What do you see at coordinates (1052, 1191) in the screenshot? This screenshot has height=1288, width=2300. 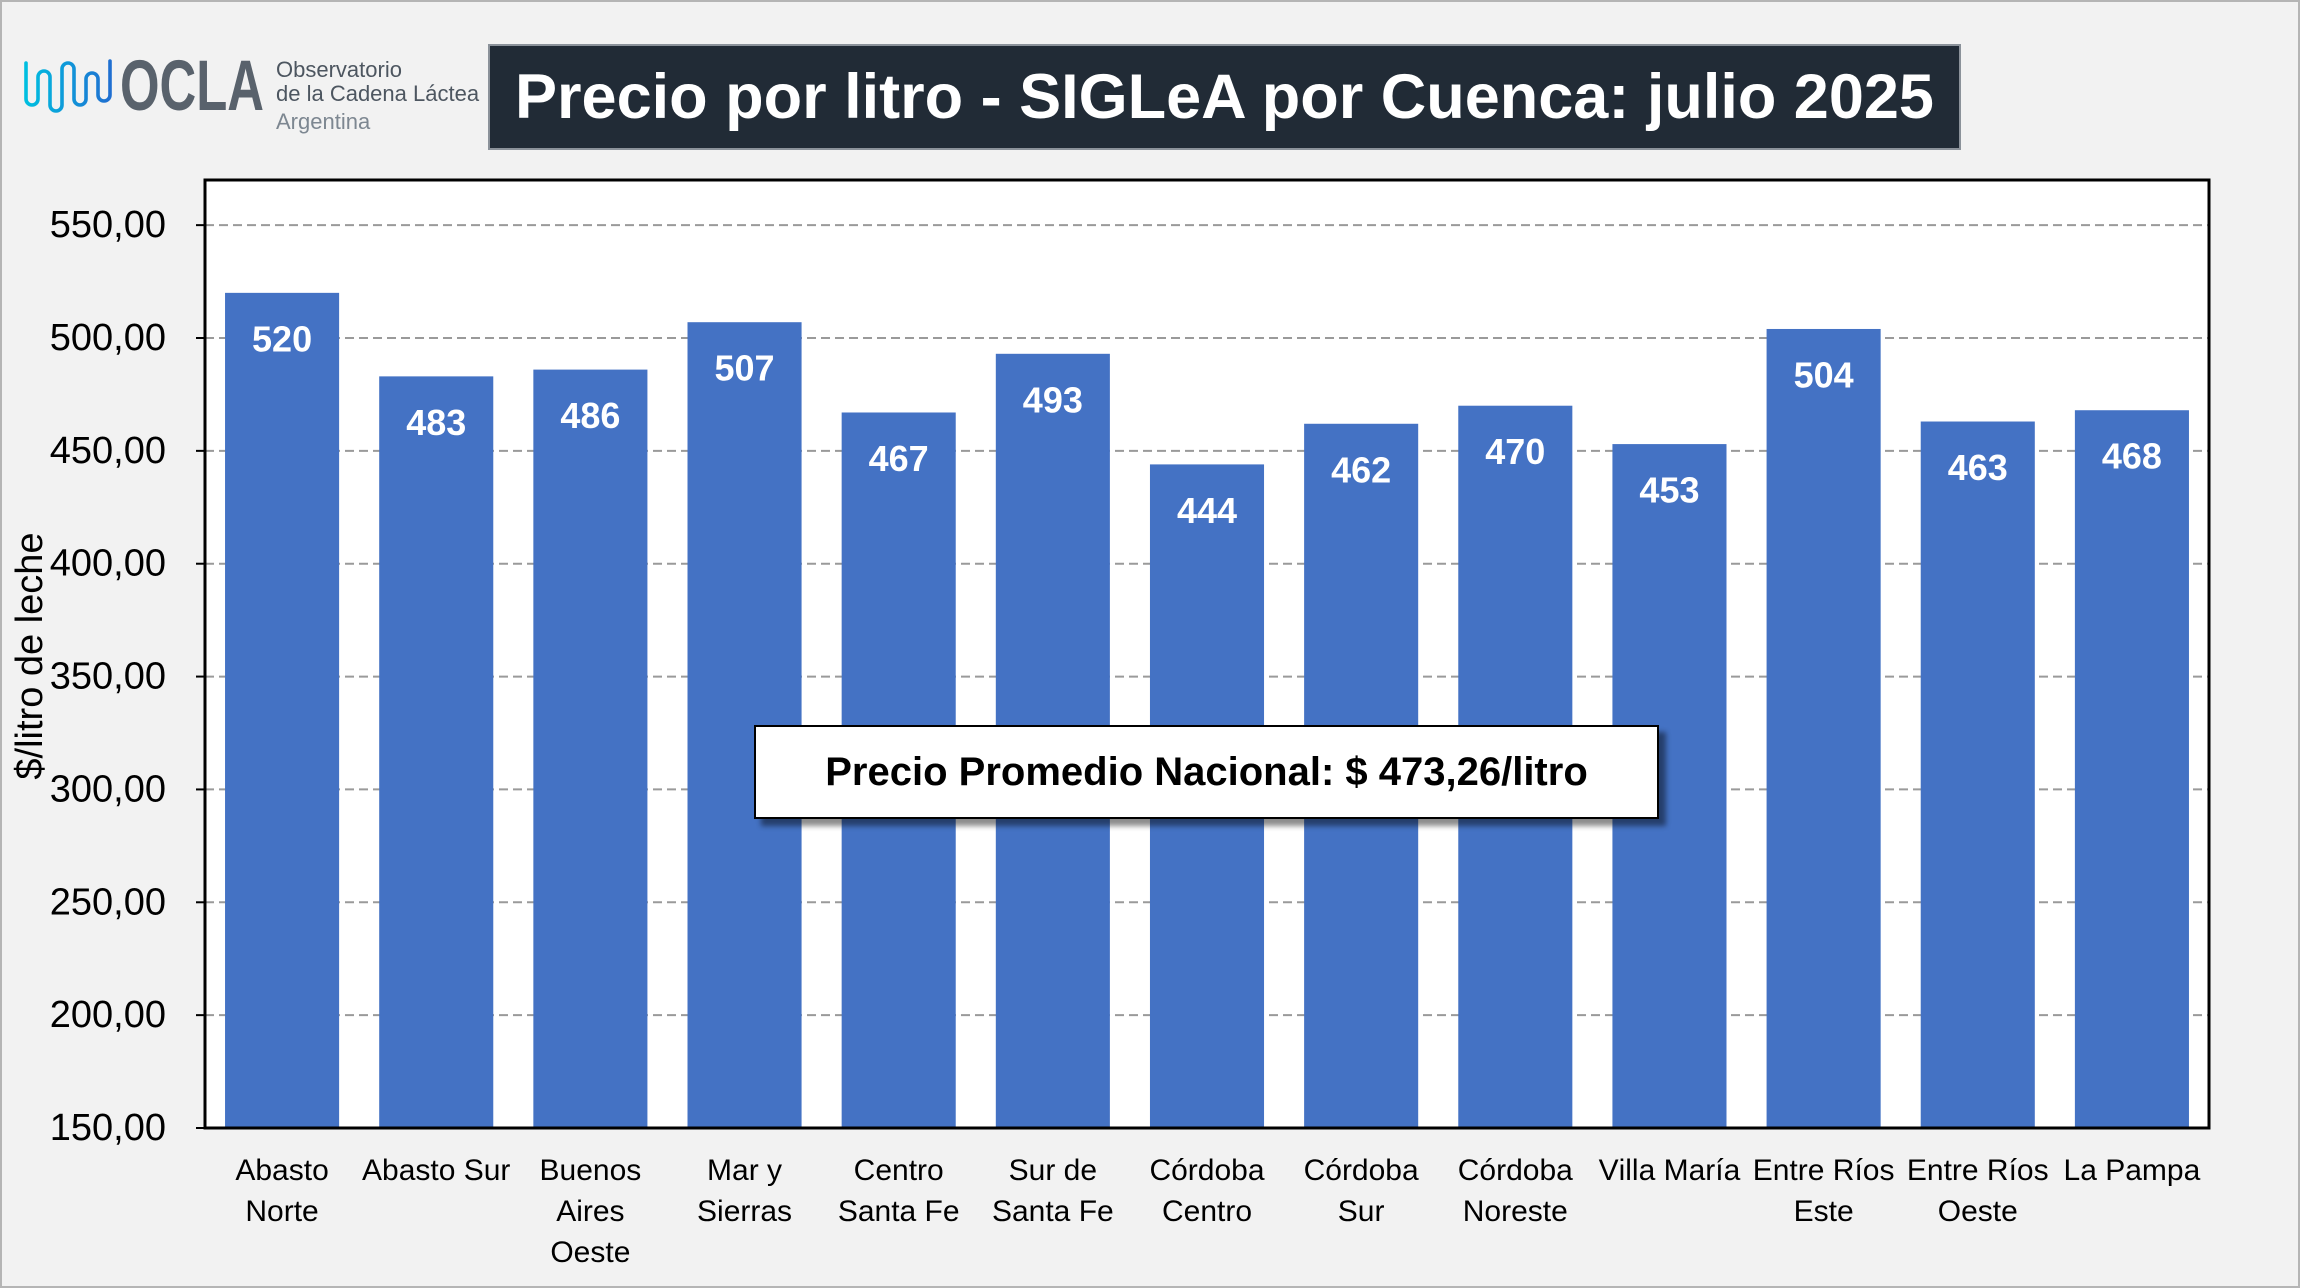 I see `x-tick-label: Sur de Santa Fe` at bounding box center [1052, 1191].